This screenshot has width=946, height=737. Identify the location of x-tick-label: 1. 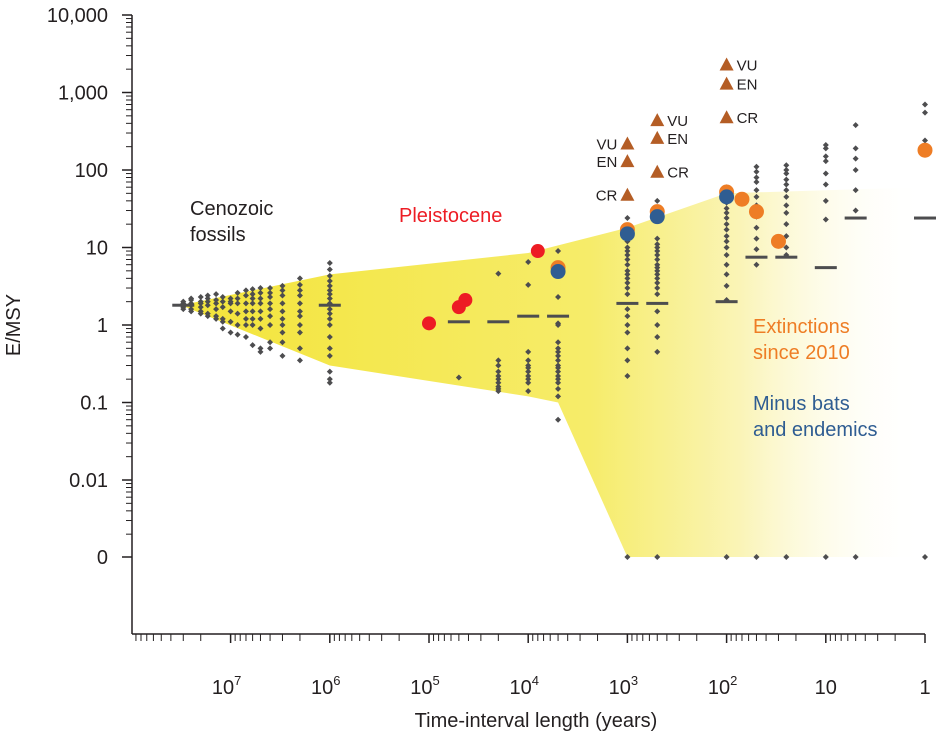
(924, 688).